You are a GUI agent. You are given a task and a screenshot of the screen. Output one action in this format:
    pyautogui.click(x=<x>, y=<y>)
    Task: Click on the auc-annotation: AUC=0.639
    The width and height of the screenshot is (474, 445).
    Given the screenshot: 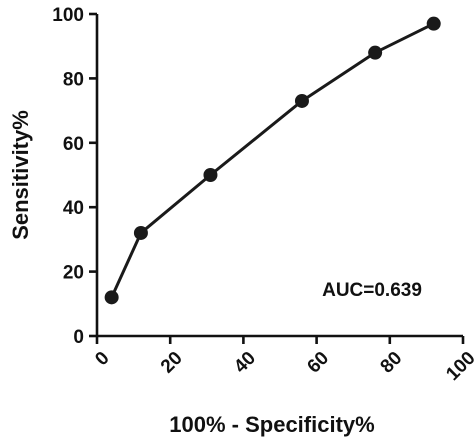 What is the action you would take?
    pyautogui.click(x=372, y=290)
    